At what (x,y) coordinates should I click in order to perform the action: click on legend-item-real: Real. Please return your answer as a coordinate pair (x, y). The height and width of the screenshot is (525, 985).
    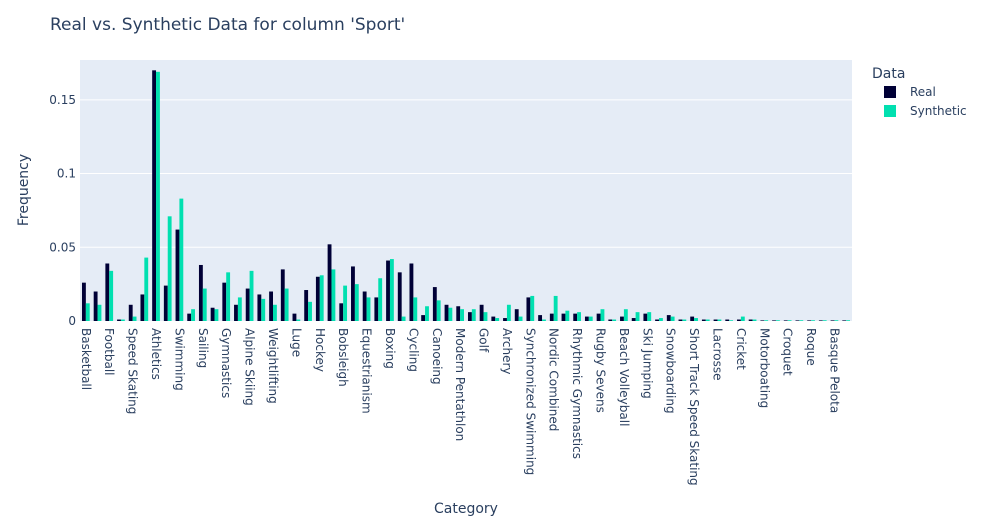
    Looking at the image, I should click on (910, 92).